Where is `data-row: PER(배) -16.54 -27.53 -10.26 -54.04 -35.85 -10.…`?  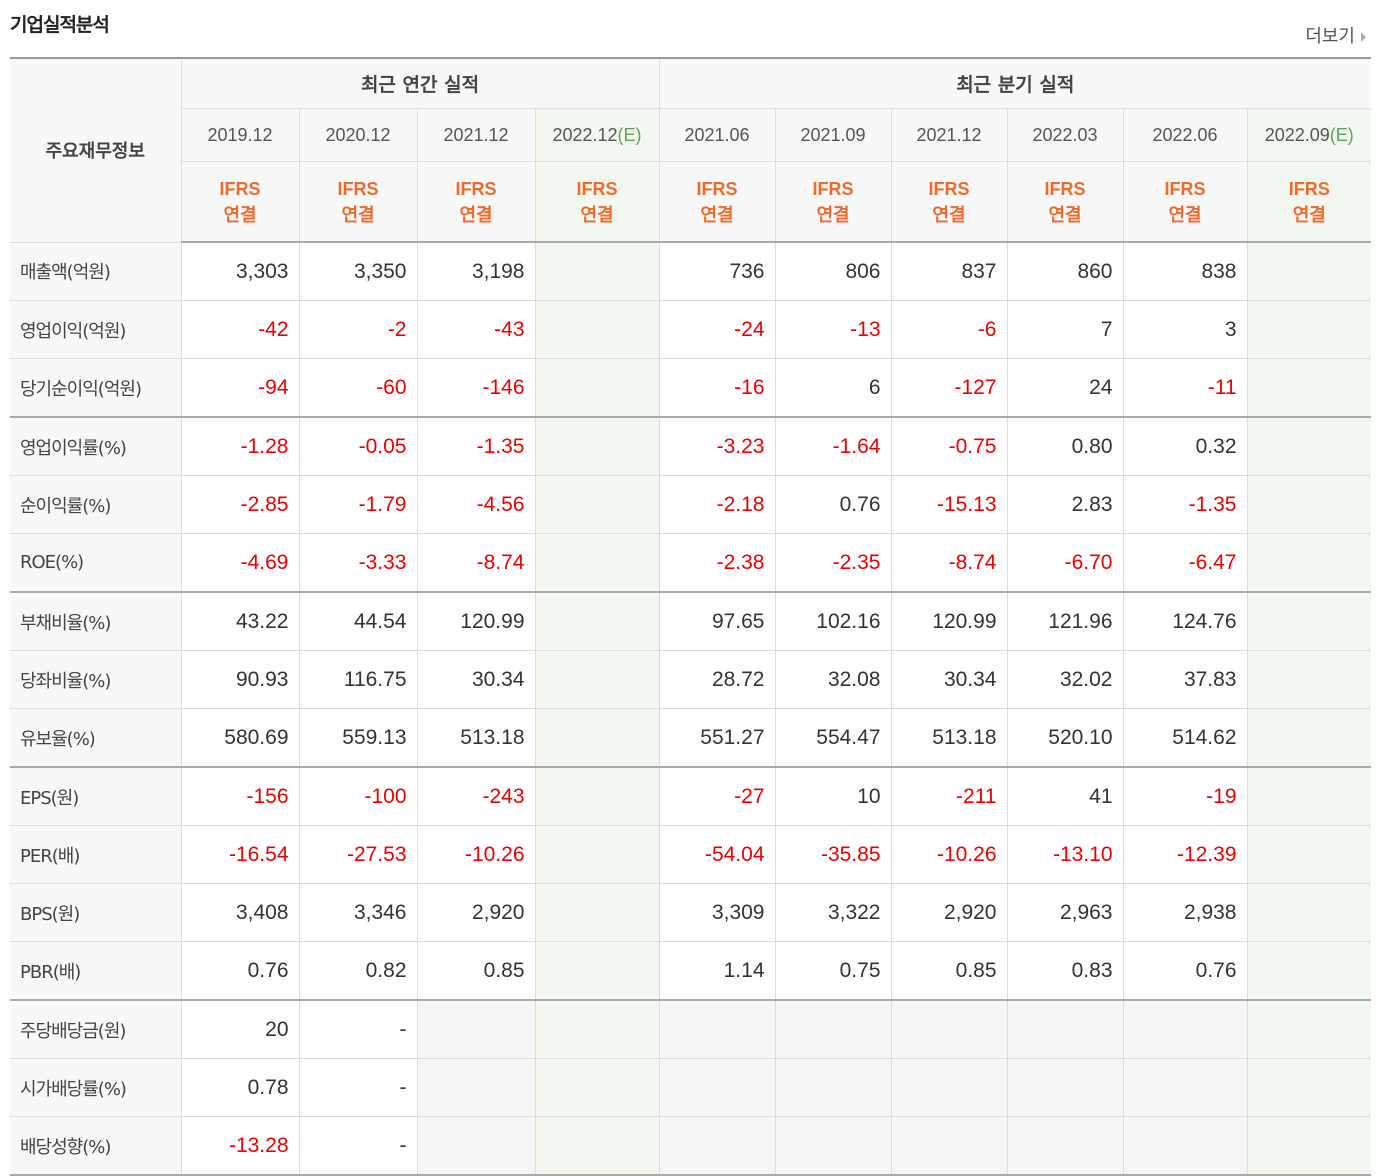 data-row: PER(배) -16.54 -27.53 -10.26 -54.04 -35.85 -10.… is located at coordinates (691, 854).